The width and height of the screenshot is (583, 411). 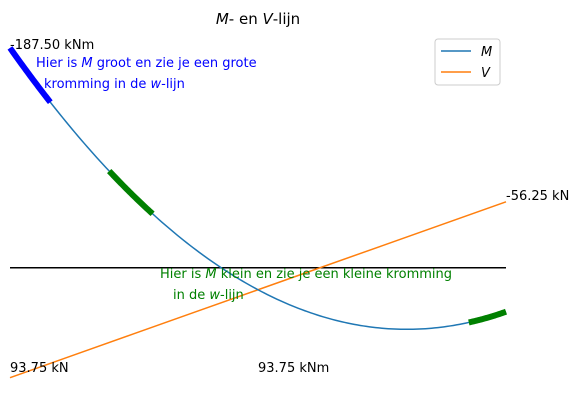 What do you see at coordinates (146, 63) in the screenshot?
I see `annotation-large-moment-line1: Hier is M groot en zie je een grote` at bounding box center [146, 63].